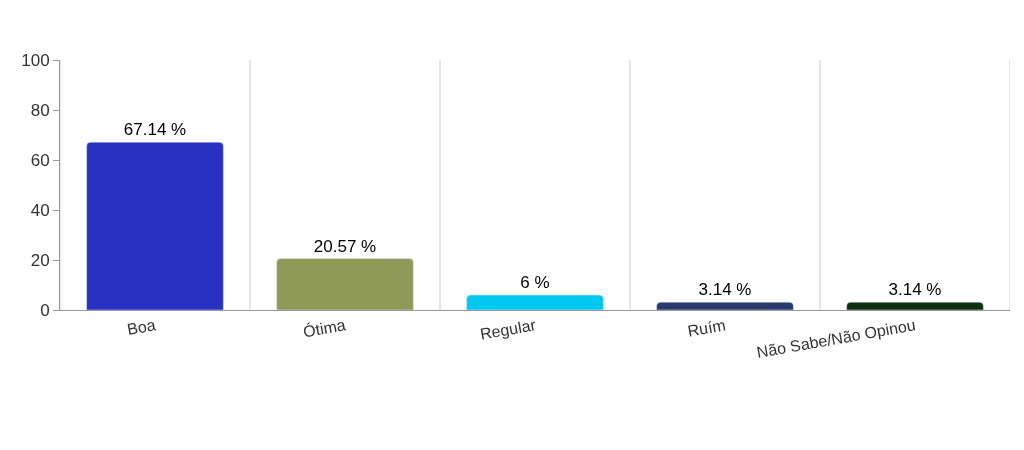 This screenshot has height=450, width=1024. Describe the element at coordinates (836, 338) in the screenshot. I see `x-tick-label: Não Sabe/Não Opinou` at that location.